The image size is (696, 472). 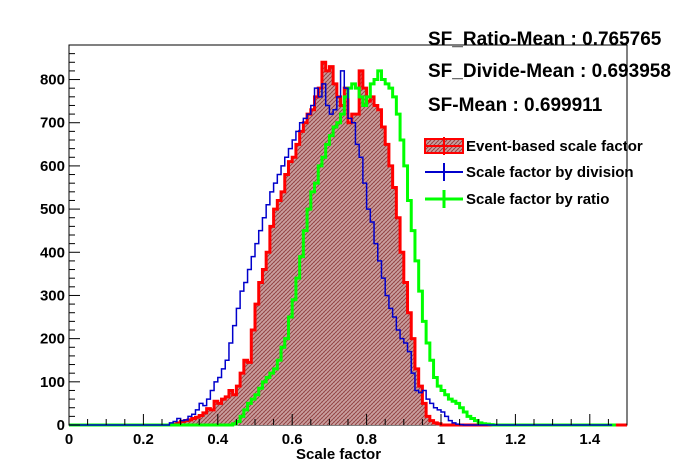 I want to click on x-tick-label: 1, so click(x=441, y=439).